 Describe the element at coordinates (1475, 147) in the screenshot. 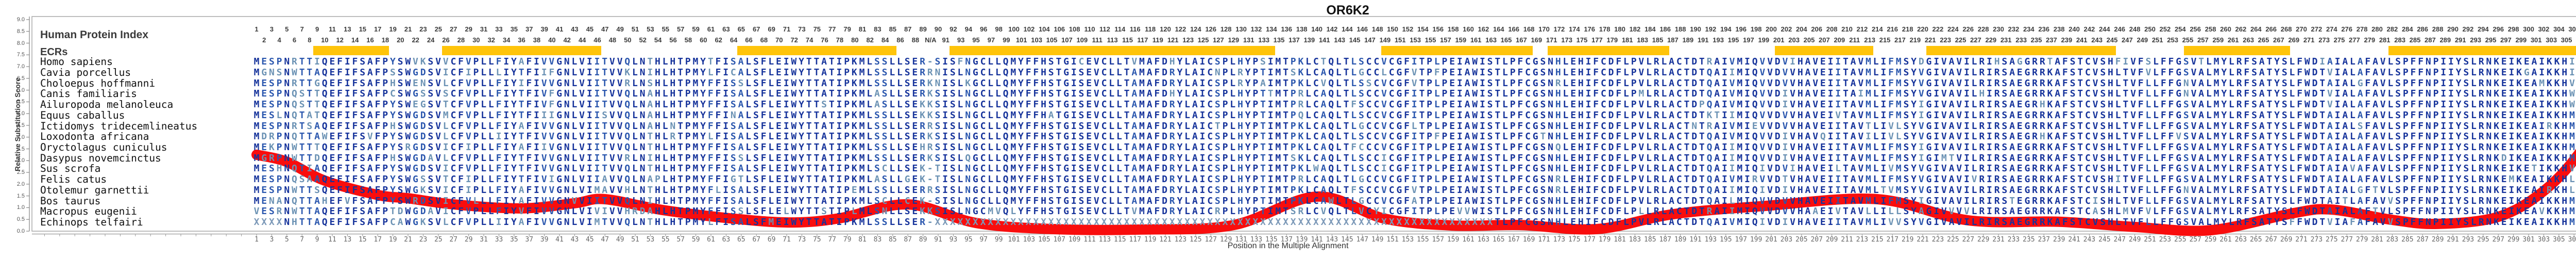

I see `residue: W` at that location.